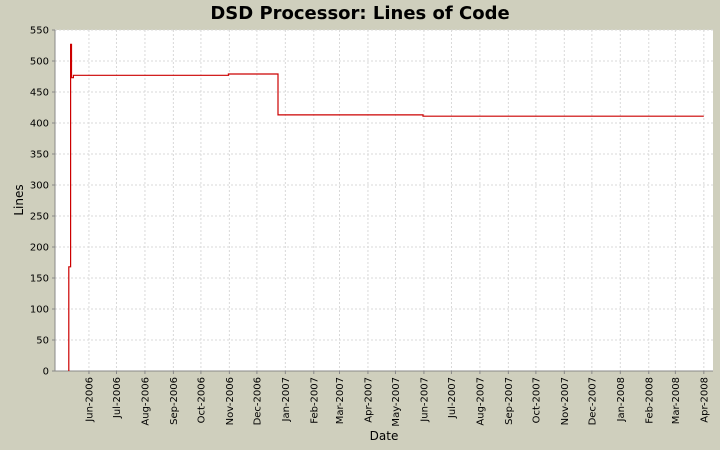 The height and width of the screenshot is (450, 720). What do you see at coordinates (565, 401) in the screenshot?
I see `x-tick-label: Nov-2007` at bounding box center [565, 401].